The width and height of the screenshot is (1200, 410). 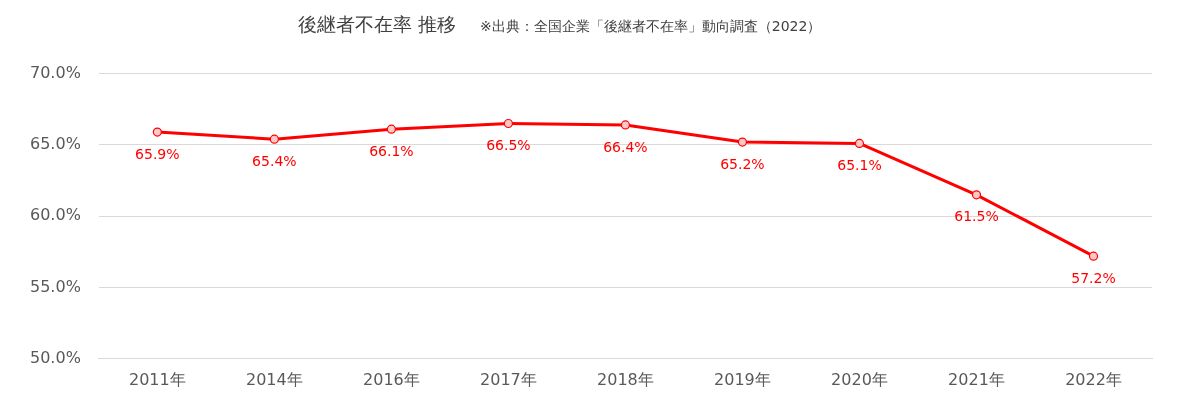 What do you see at coordinates (157, 379) in the screenshot?
I see `x-tick-label: 2011年` at bounding box center [157, 379].